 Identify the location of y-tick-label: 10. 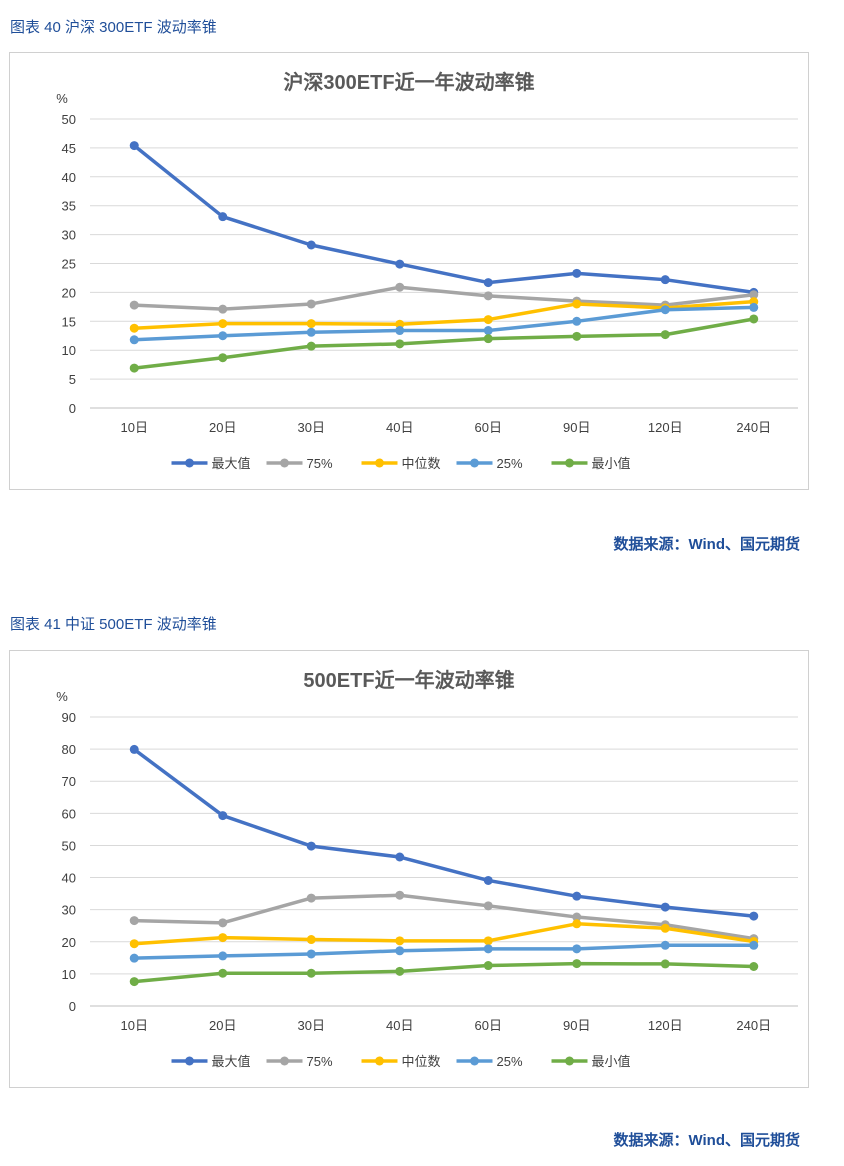
(69, 350).